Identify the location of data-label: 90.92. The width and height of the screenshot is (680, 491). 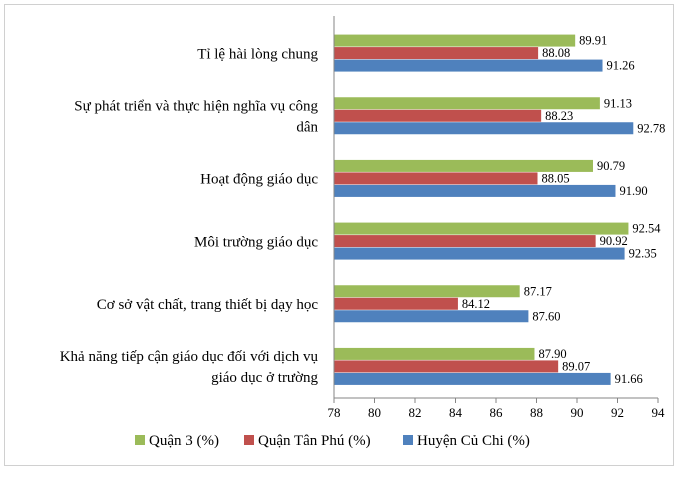
(614, 241).